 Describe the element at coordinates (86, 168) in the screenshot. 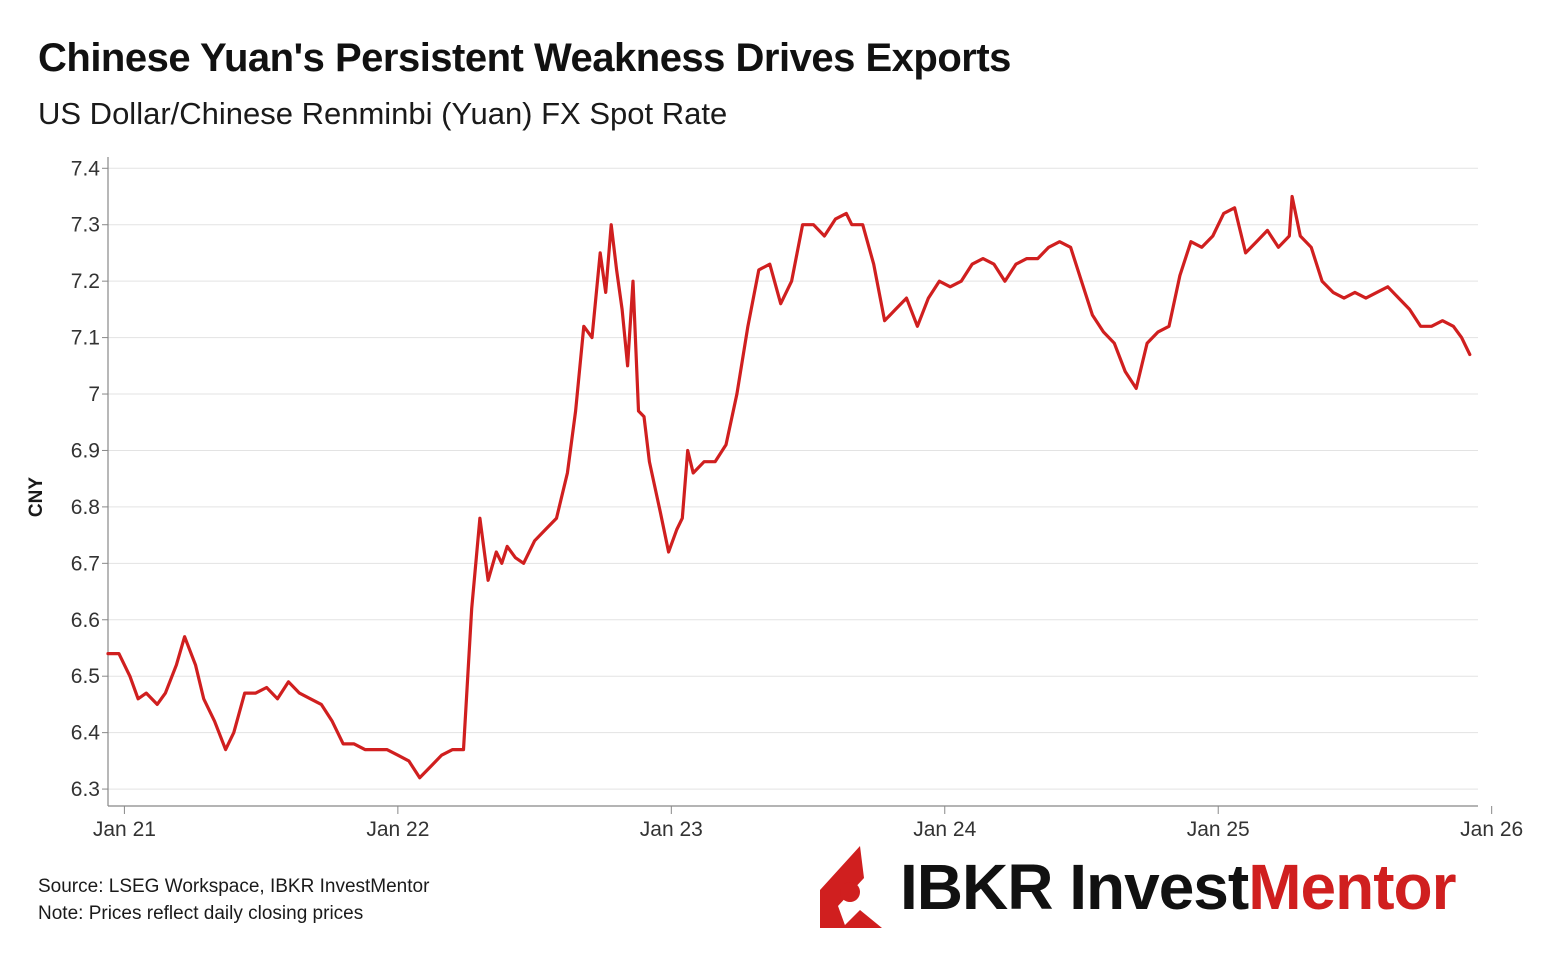

I see `y-tick-label: 7.4` at that location.